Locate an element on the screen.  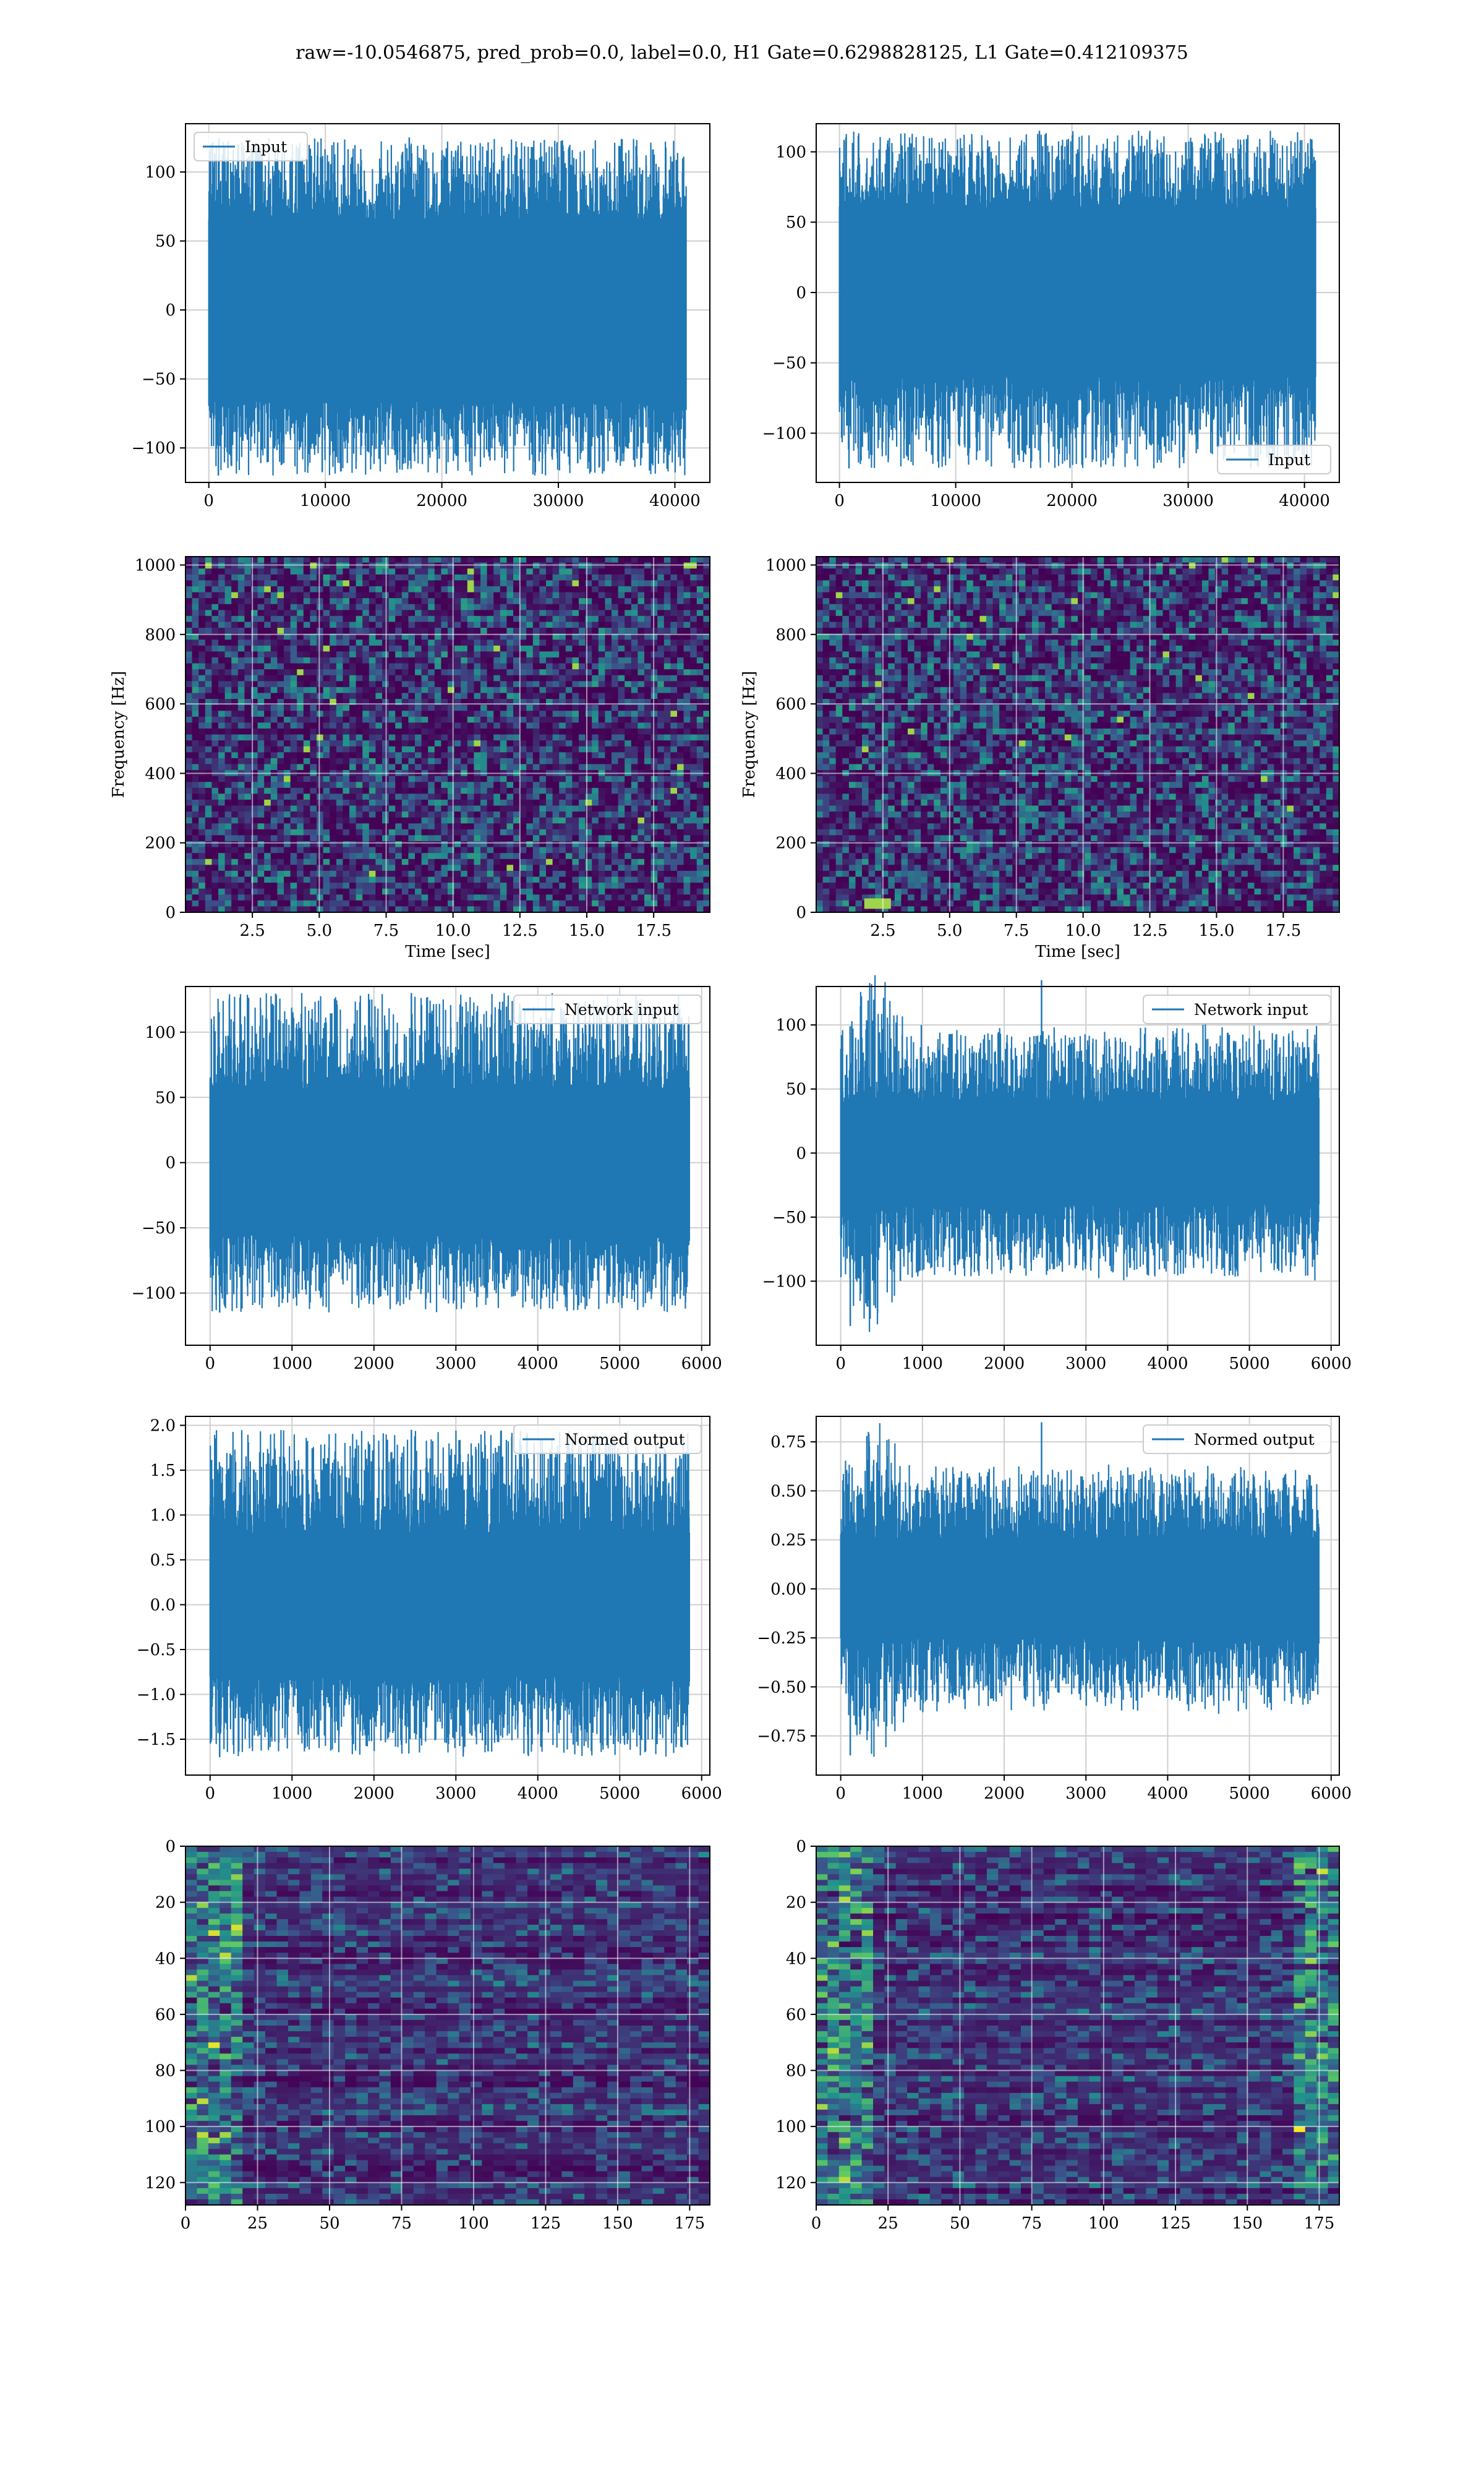
x-tick-label: 17.5 is located at coordinates (654, 931).